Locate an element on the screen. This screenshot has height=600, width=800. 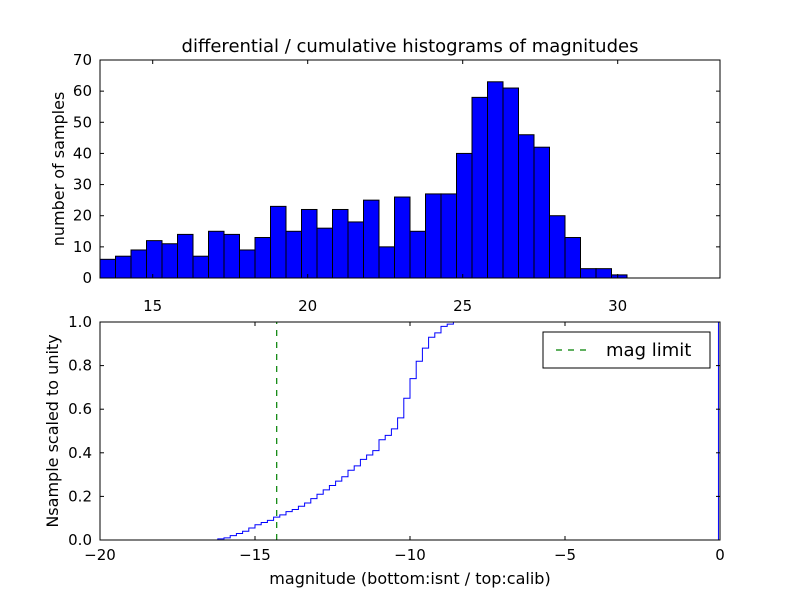
y-tick-label: 0.4 is located at coordinates (80, 453).